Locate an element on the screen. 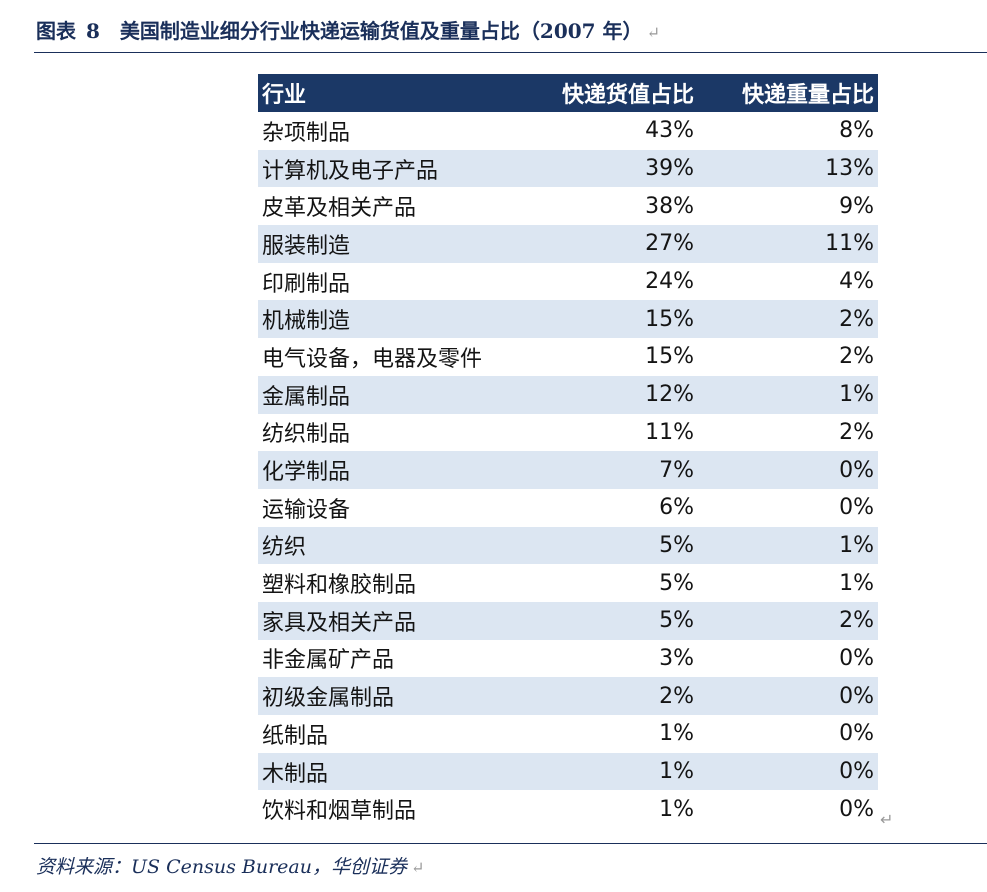  column-header-industry: 行业 is located at coordinates (284, 95).